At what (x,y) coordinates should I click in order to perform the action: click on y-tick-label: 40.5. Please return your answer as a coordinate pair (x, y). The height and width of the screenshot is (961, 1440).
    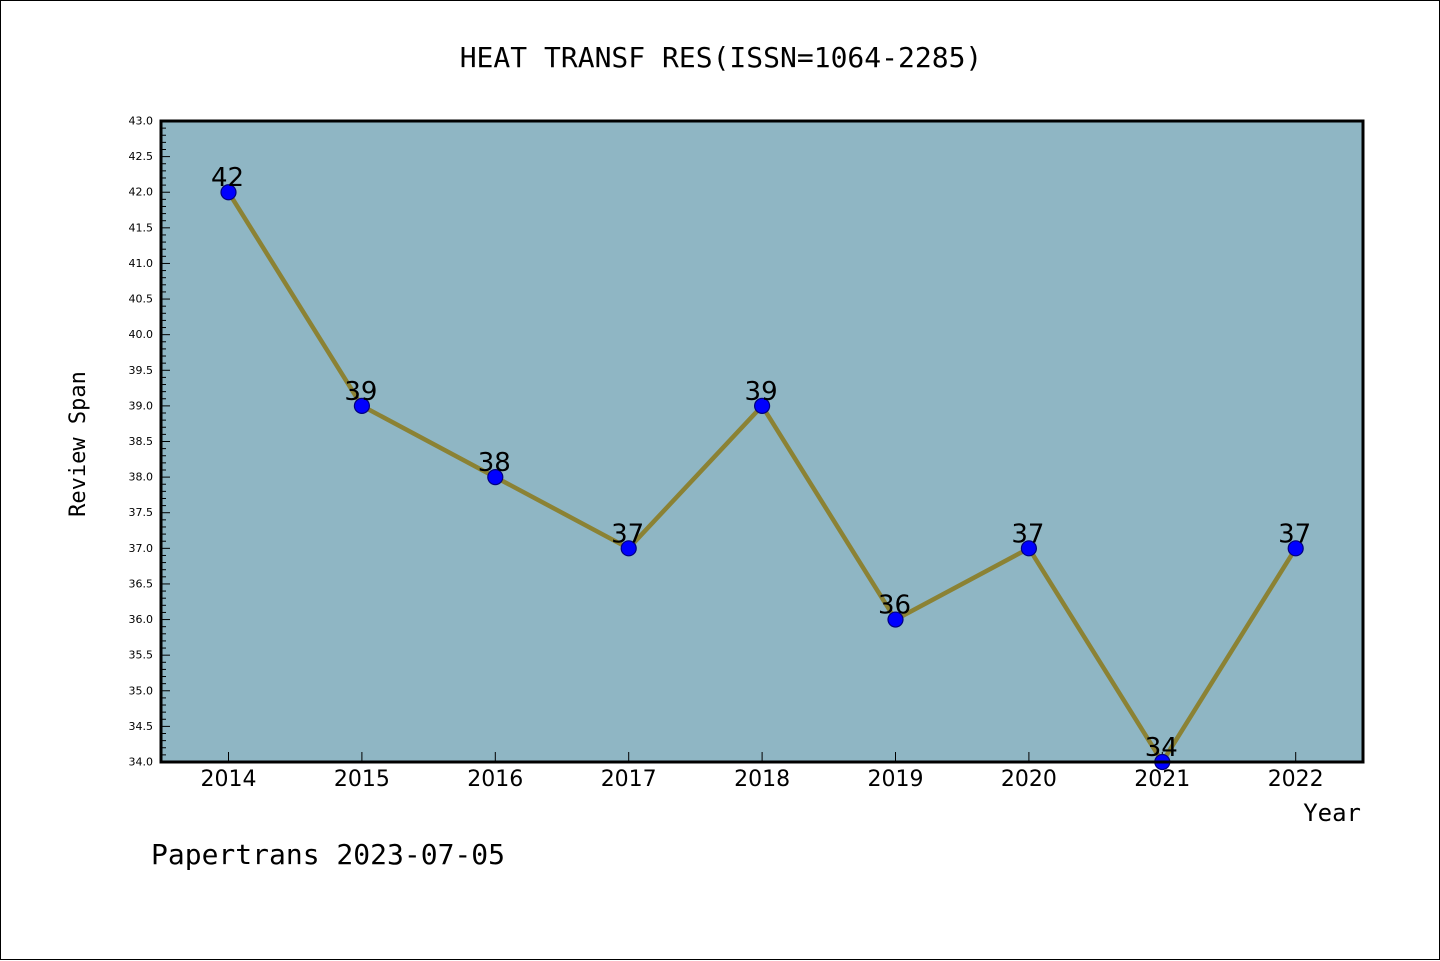
    Looking at the image, I should click on (141, 299).